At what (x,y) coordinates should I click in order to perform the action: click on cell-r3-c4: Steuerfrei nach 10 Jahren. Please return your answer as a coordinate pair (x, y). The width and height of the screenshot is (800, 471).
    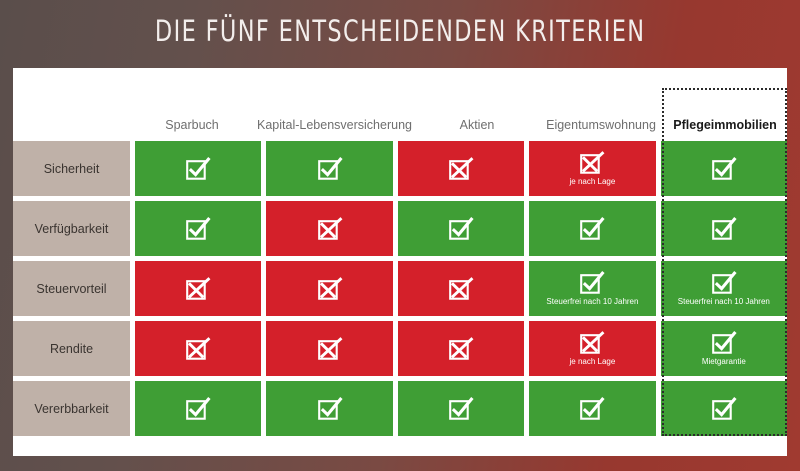
    Looking at the image, I should click on (592, 288).